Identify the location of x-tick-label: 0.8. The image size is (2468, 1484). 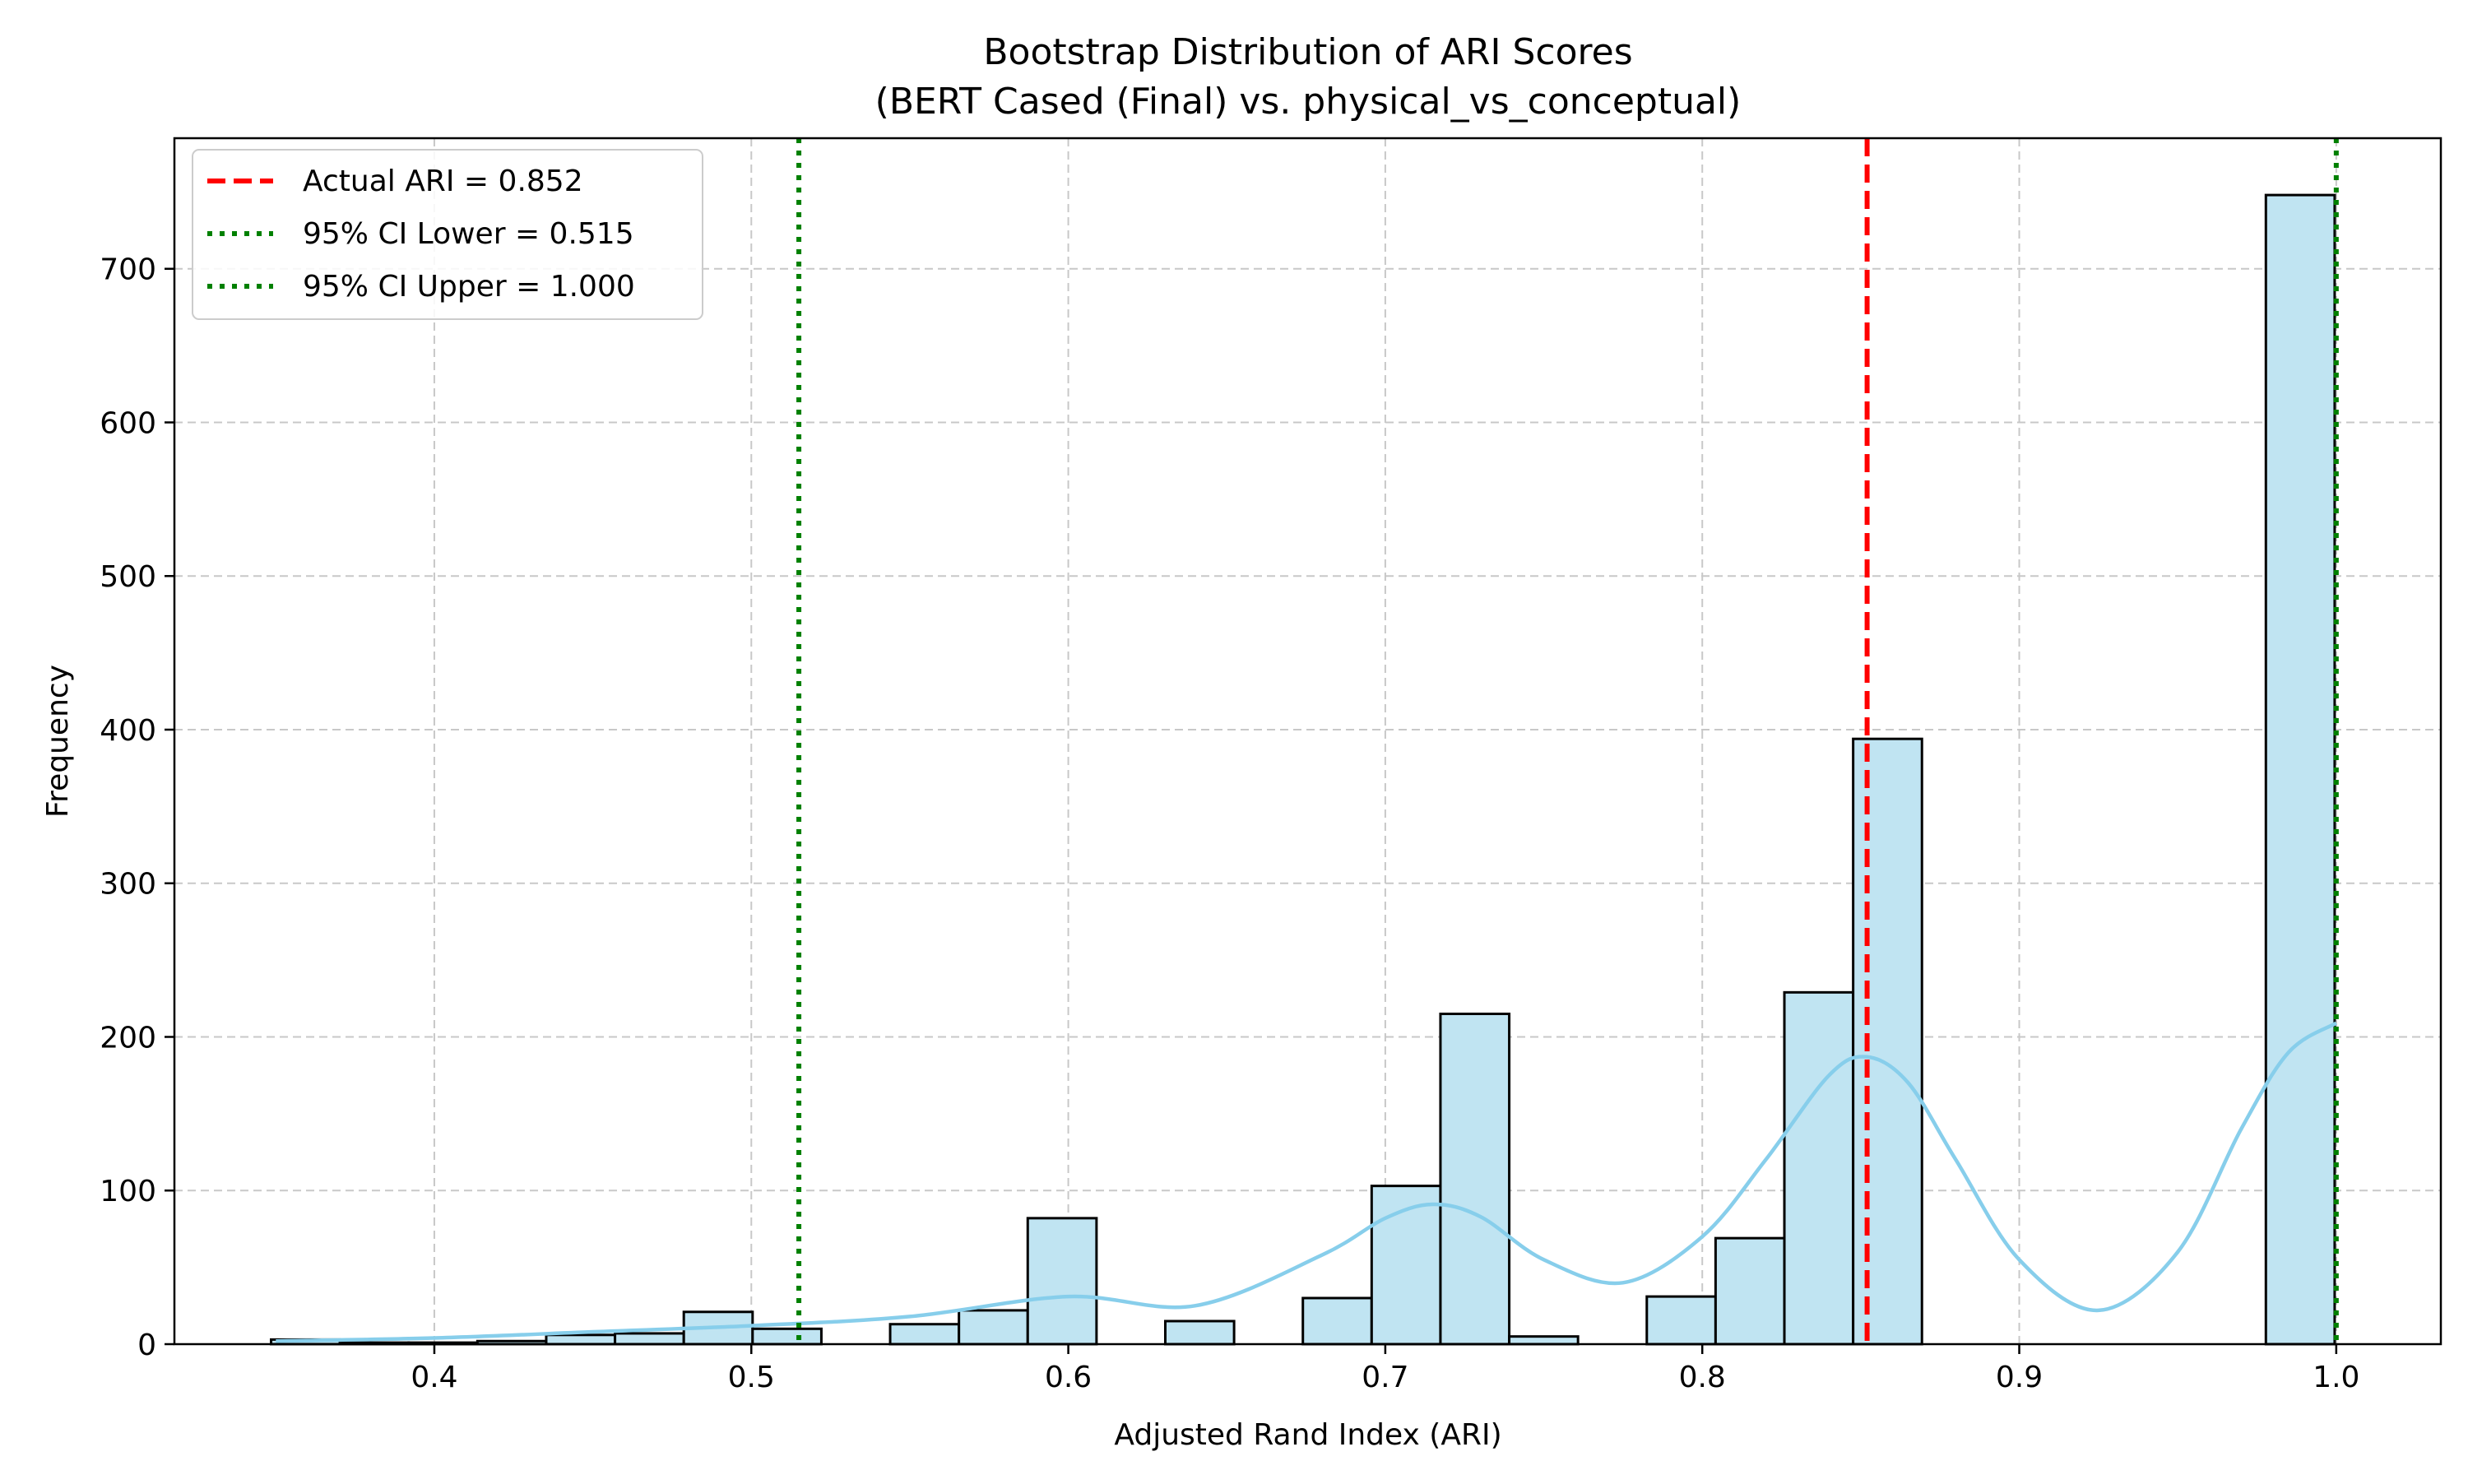
(1702, 1377).